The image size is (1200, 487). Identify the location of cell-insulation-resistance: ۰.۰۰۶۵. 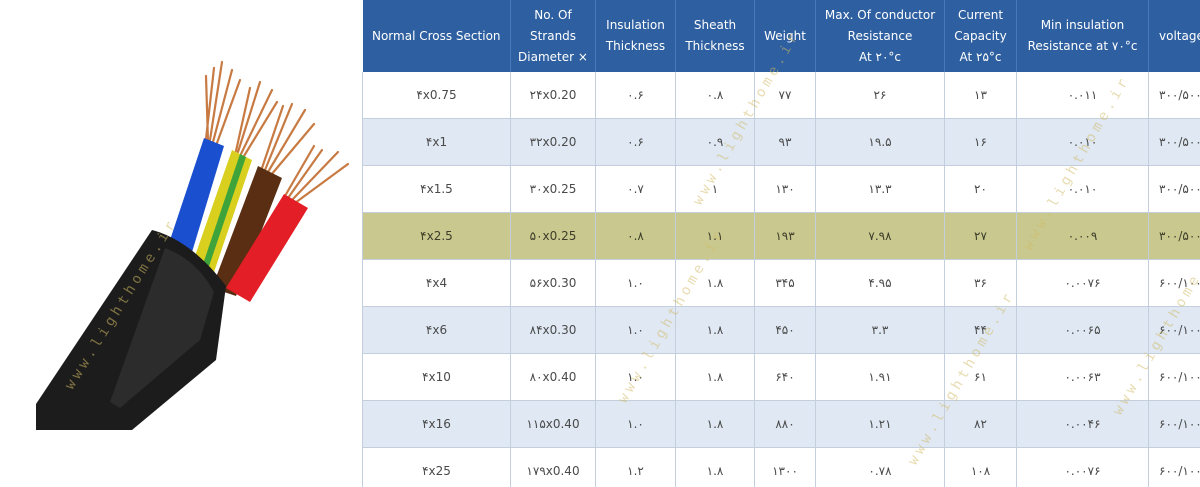
(1082, 330).